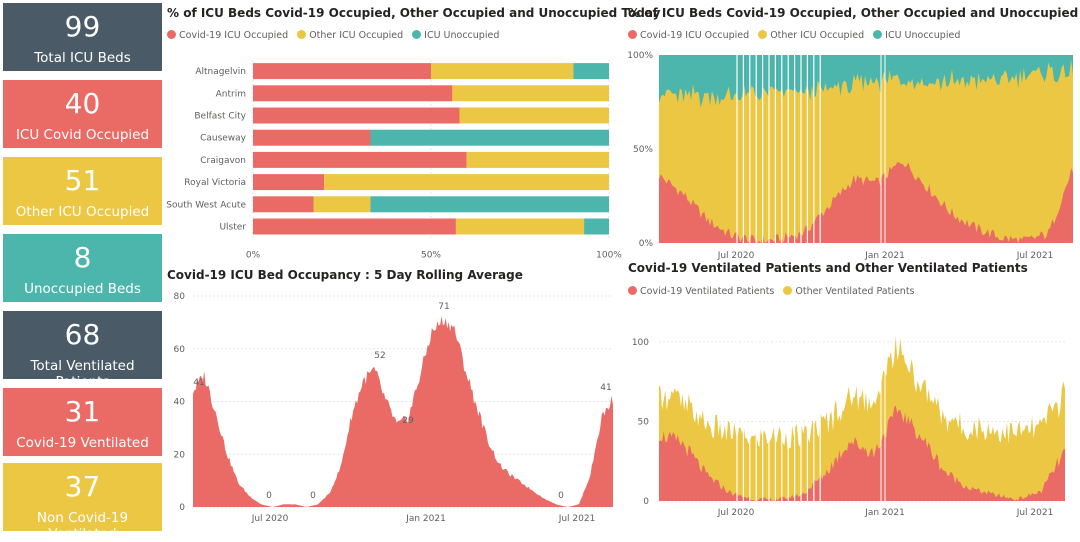 Image resolution: width=1080 pixels, height=542 pixels. Describe the element at coordinates (82, 114) in the screenshot. I see `kpi-icu-covid-occupied: 40 ICU Covid Occupied` at that location.